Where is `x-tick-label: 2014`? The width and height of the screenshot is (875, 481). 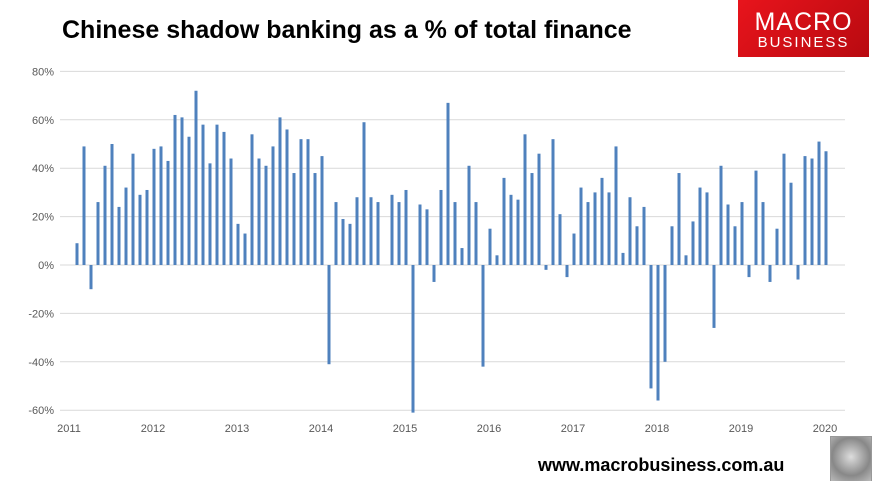
x-tick-label: 2014 is located at coordinates (321, 429).